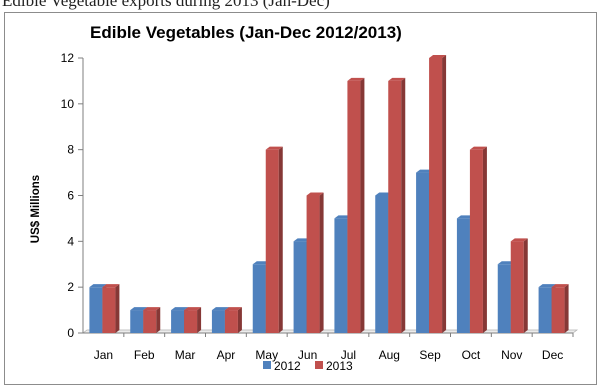 The height and width of the screenshot is (389, 603). I want to click on y-tick-label: 12, so click(68, 58).